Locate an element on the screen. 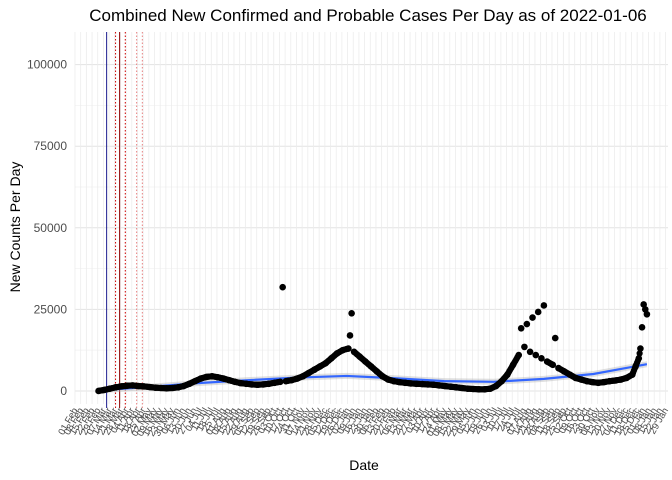  y-axis-ticks: 0 25000 50000 75000 100000 is located at coordinates (47, 228).